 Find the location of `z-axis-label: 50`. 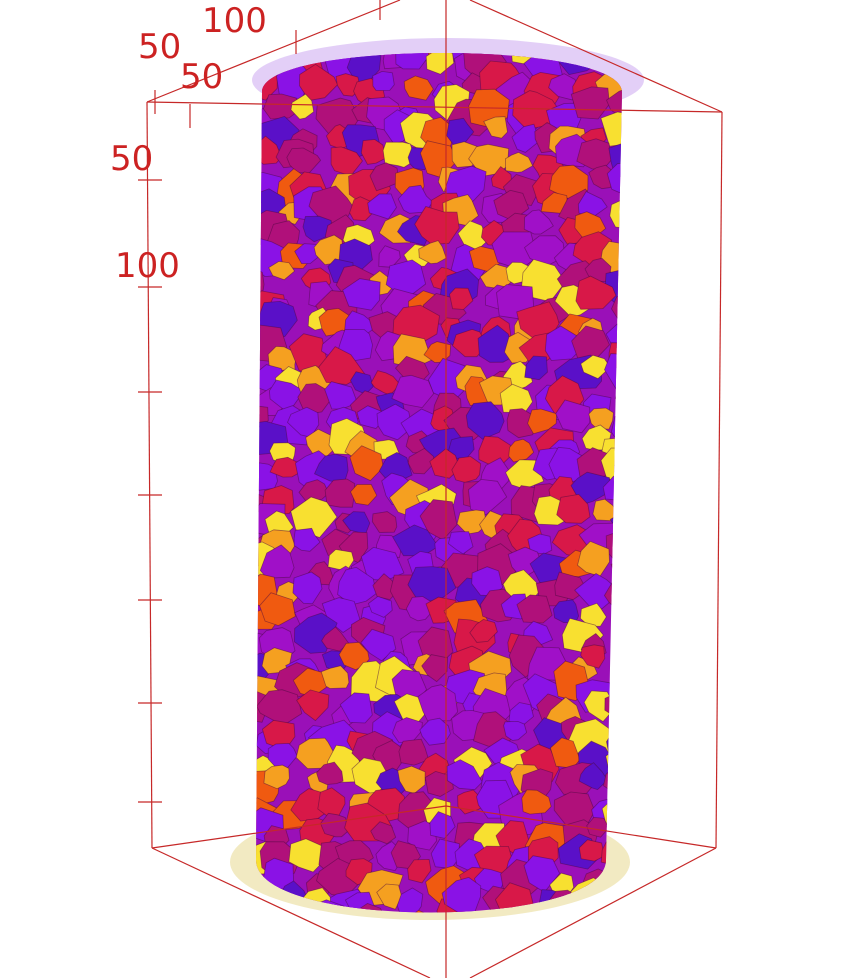

z-axis-label: 50 is located at coordinates (131, 159).